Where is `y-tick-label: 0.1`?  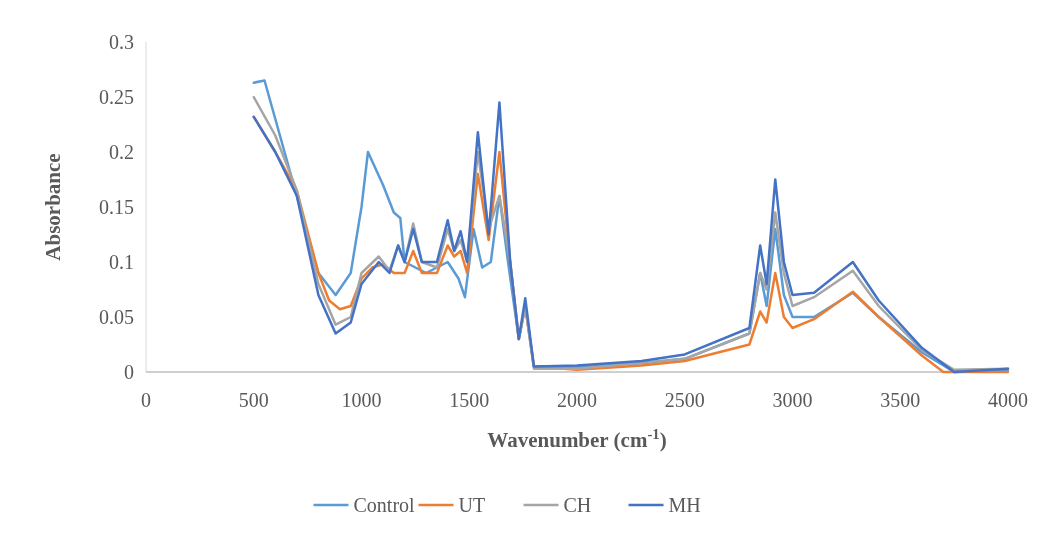
y-tick-label: 0.1 is located at coordinates (121, 262).